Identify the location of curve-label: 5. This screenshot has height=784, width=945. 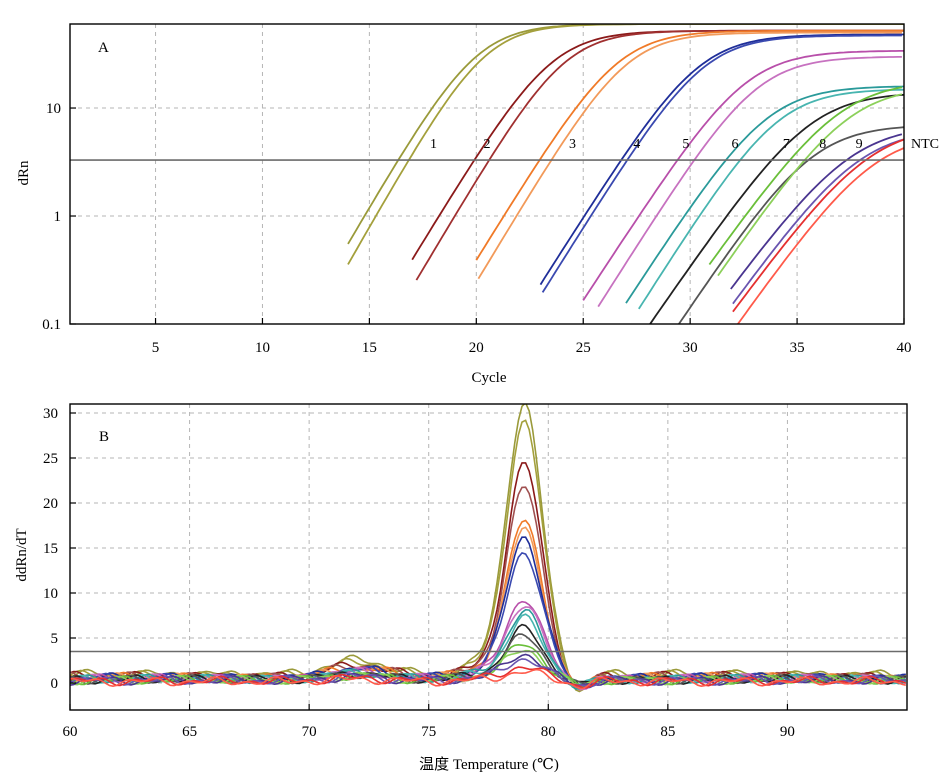
(685, 144).